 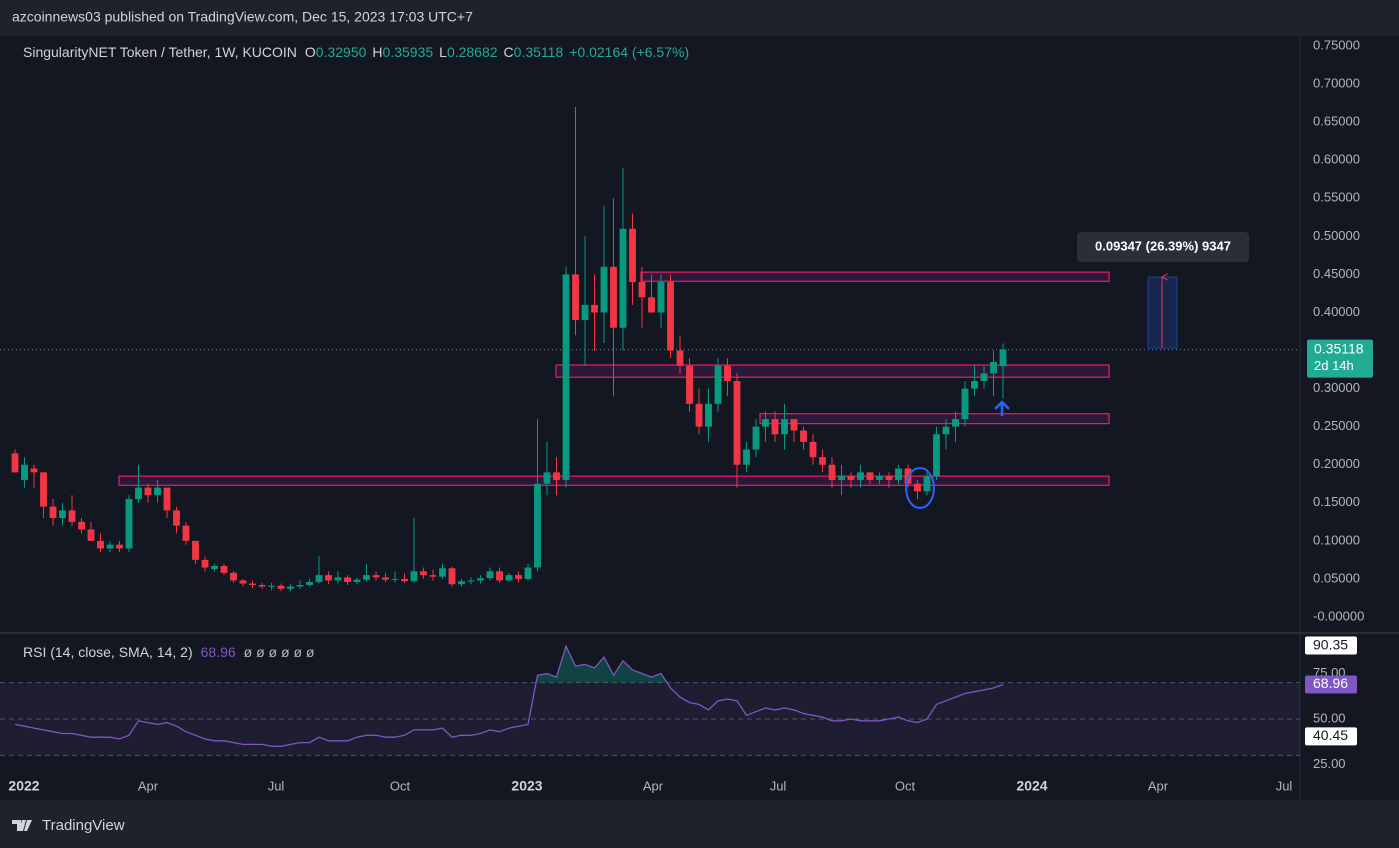 What do you see at coordinates (408, 52) in the screenshot?
I see `legend-value: 0.35935` at bounding box center [408, 52].